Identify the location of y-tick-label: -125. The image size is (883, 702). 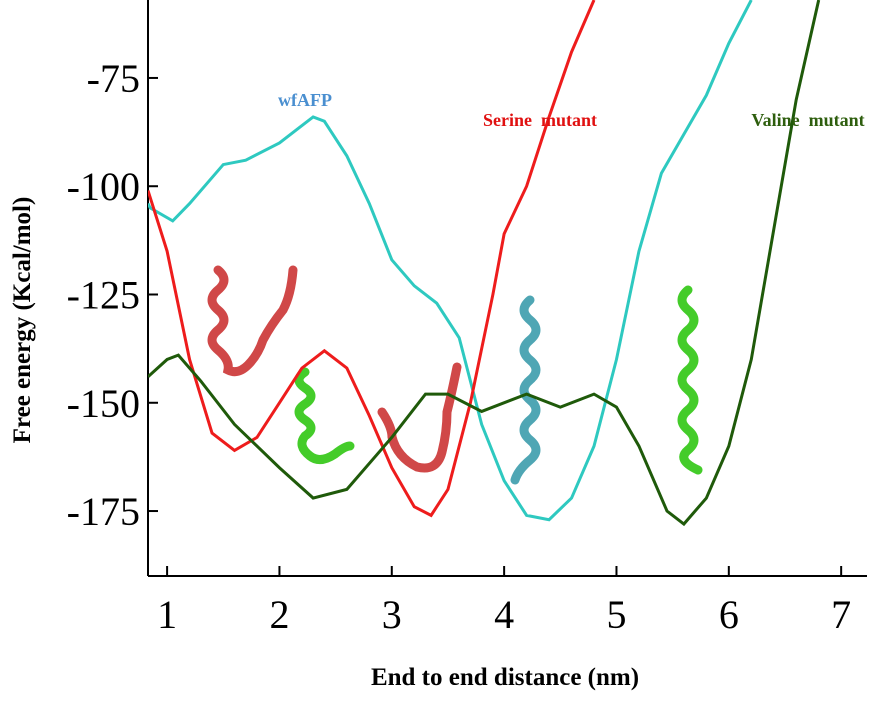
(103, 294).